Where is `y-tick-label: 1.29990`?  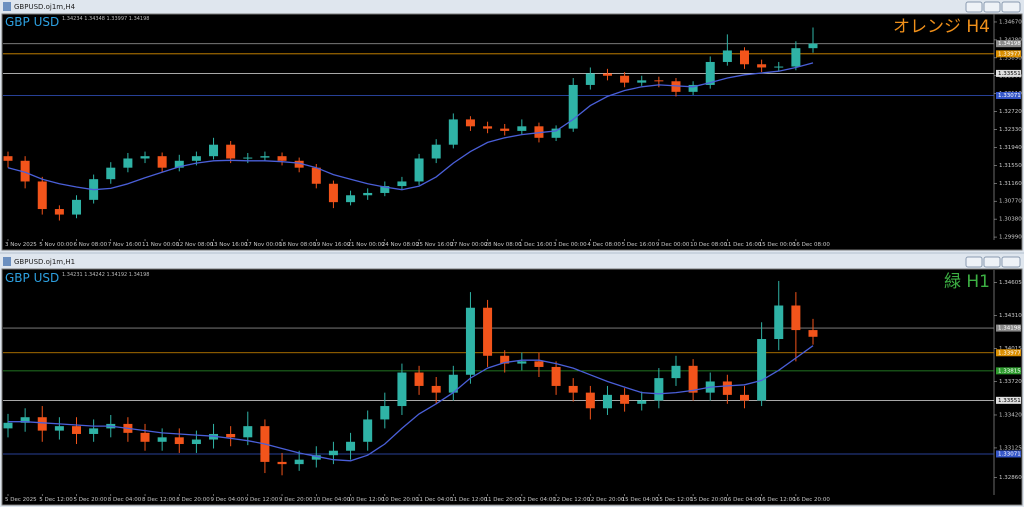
y-tick-label: 1.29990 is located at coordinates (1010, 238).